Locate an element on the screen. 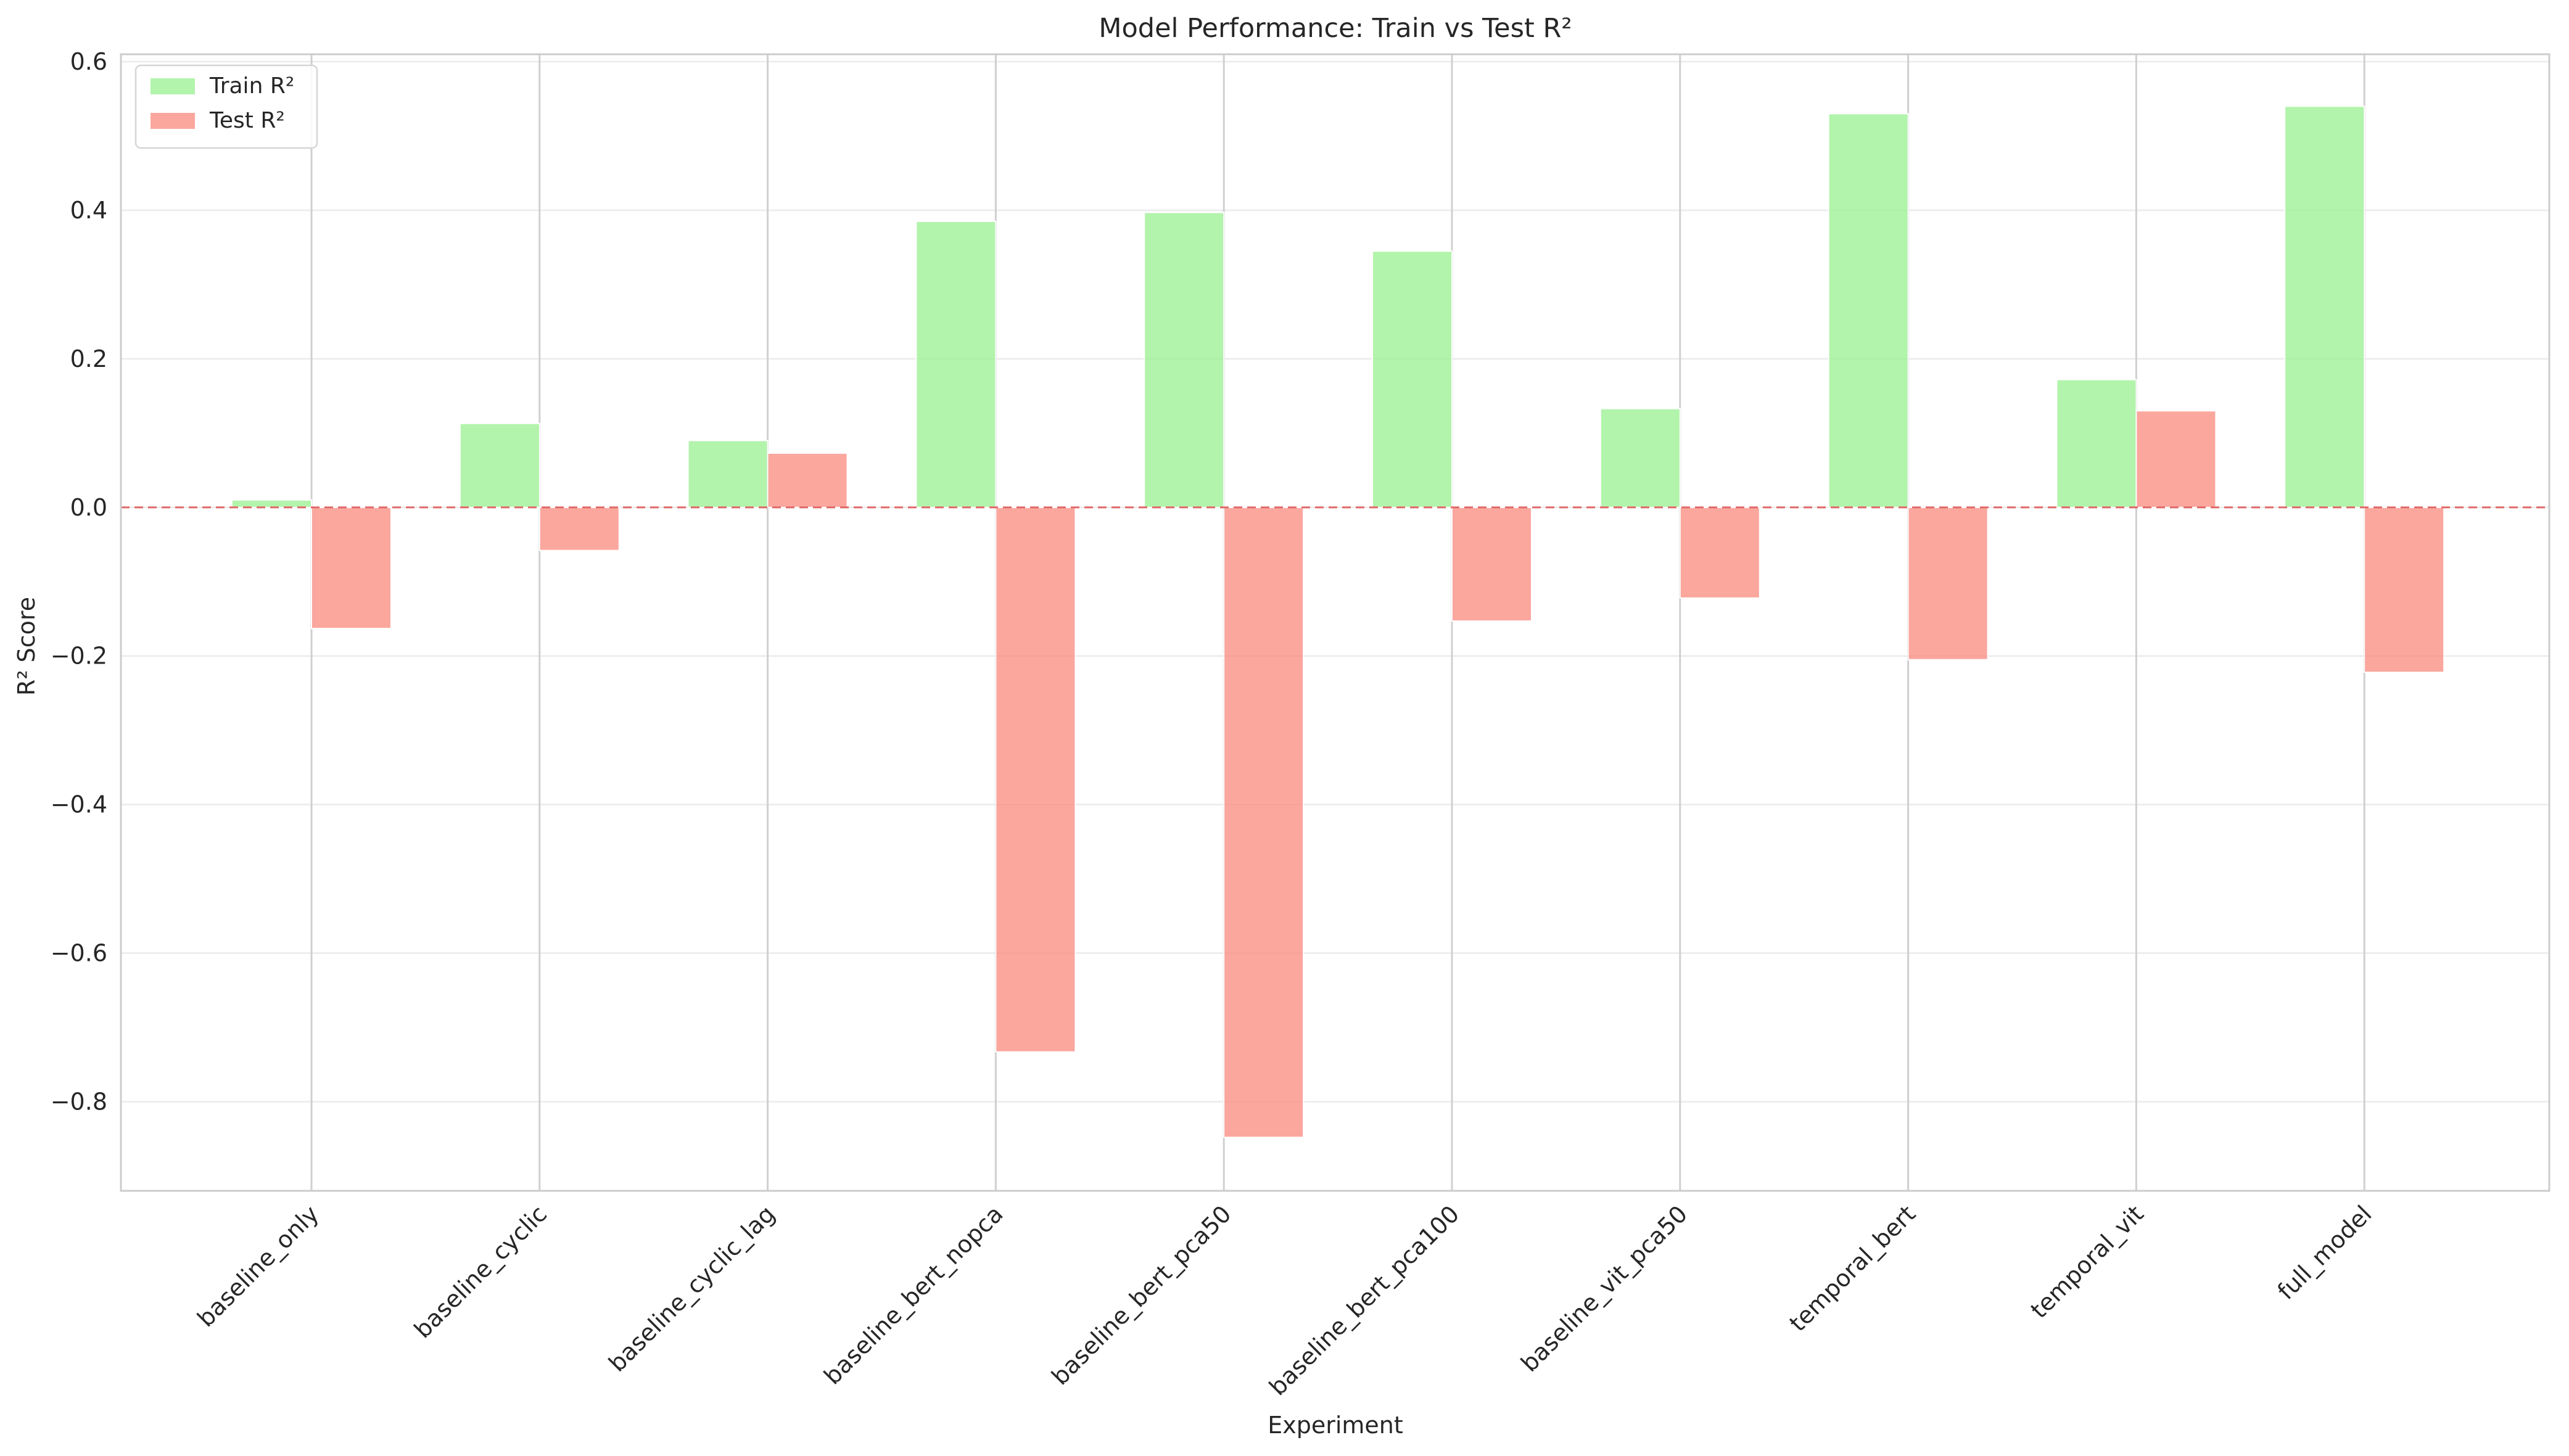 Image resolution: width=2569 pixels, height=1456 pixels. train-bar-full_model is located at coordinates (2324, 306).